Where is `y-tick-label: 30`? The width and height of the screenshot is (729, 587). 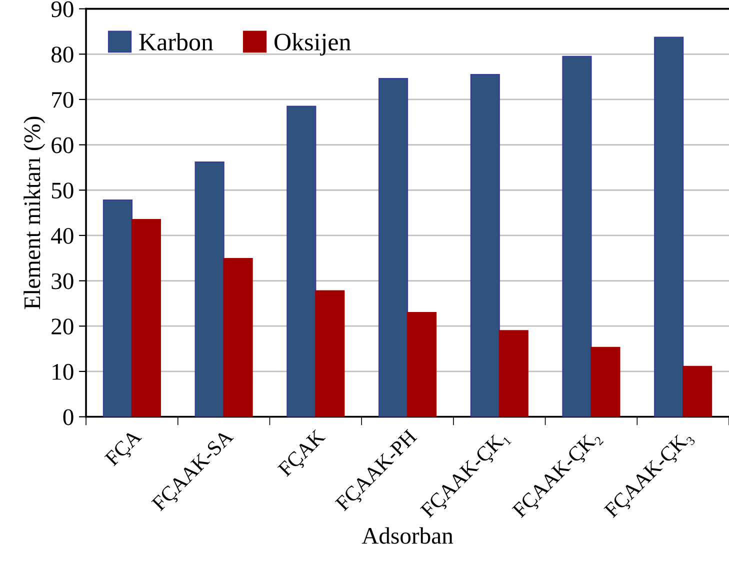 y-tick-label: 30 is located at coordinates (63, 281).